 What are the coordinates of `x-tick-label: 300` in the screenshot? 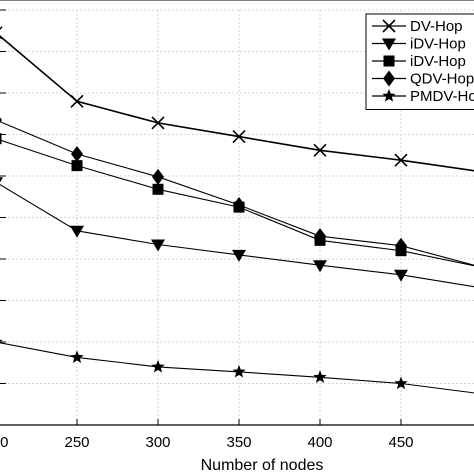 It's located at (157, 442).